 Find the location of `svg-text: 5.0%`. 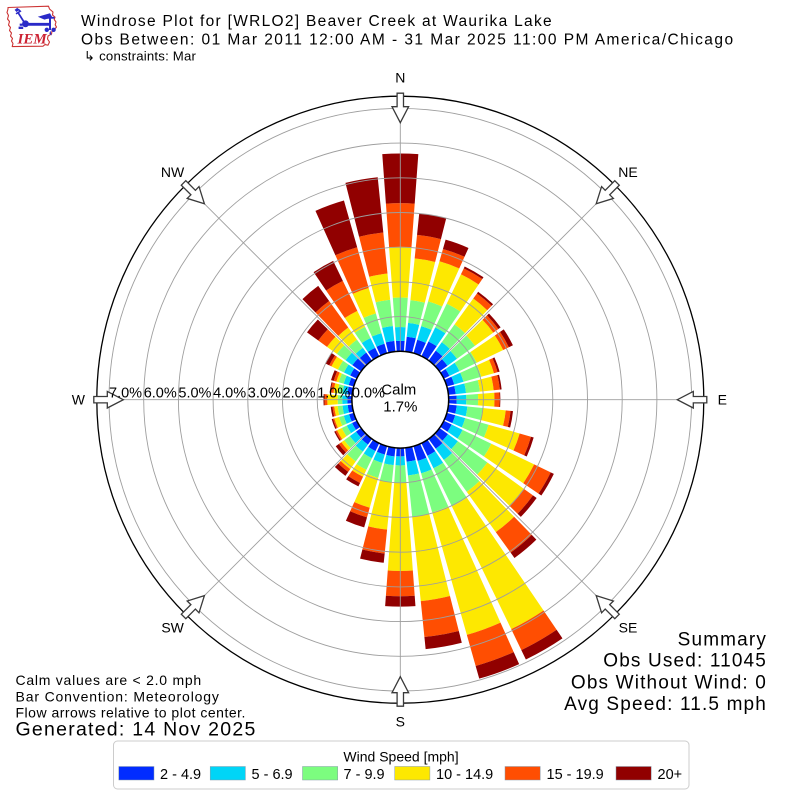

svg-text: 5.0% is located at coordinates (194, 394).